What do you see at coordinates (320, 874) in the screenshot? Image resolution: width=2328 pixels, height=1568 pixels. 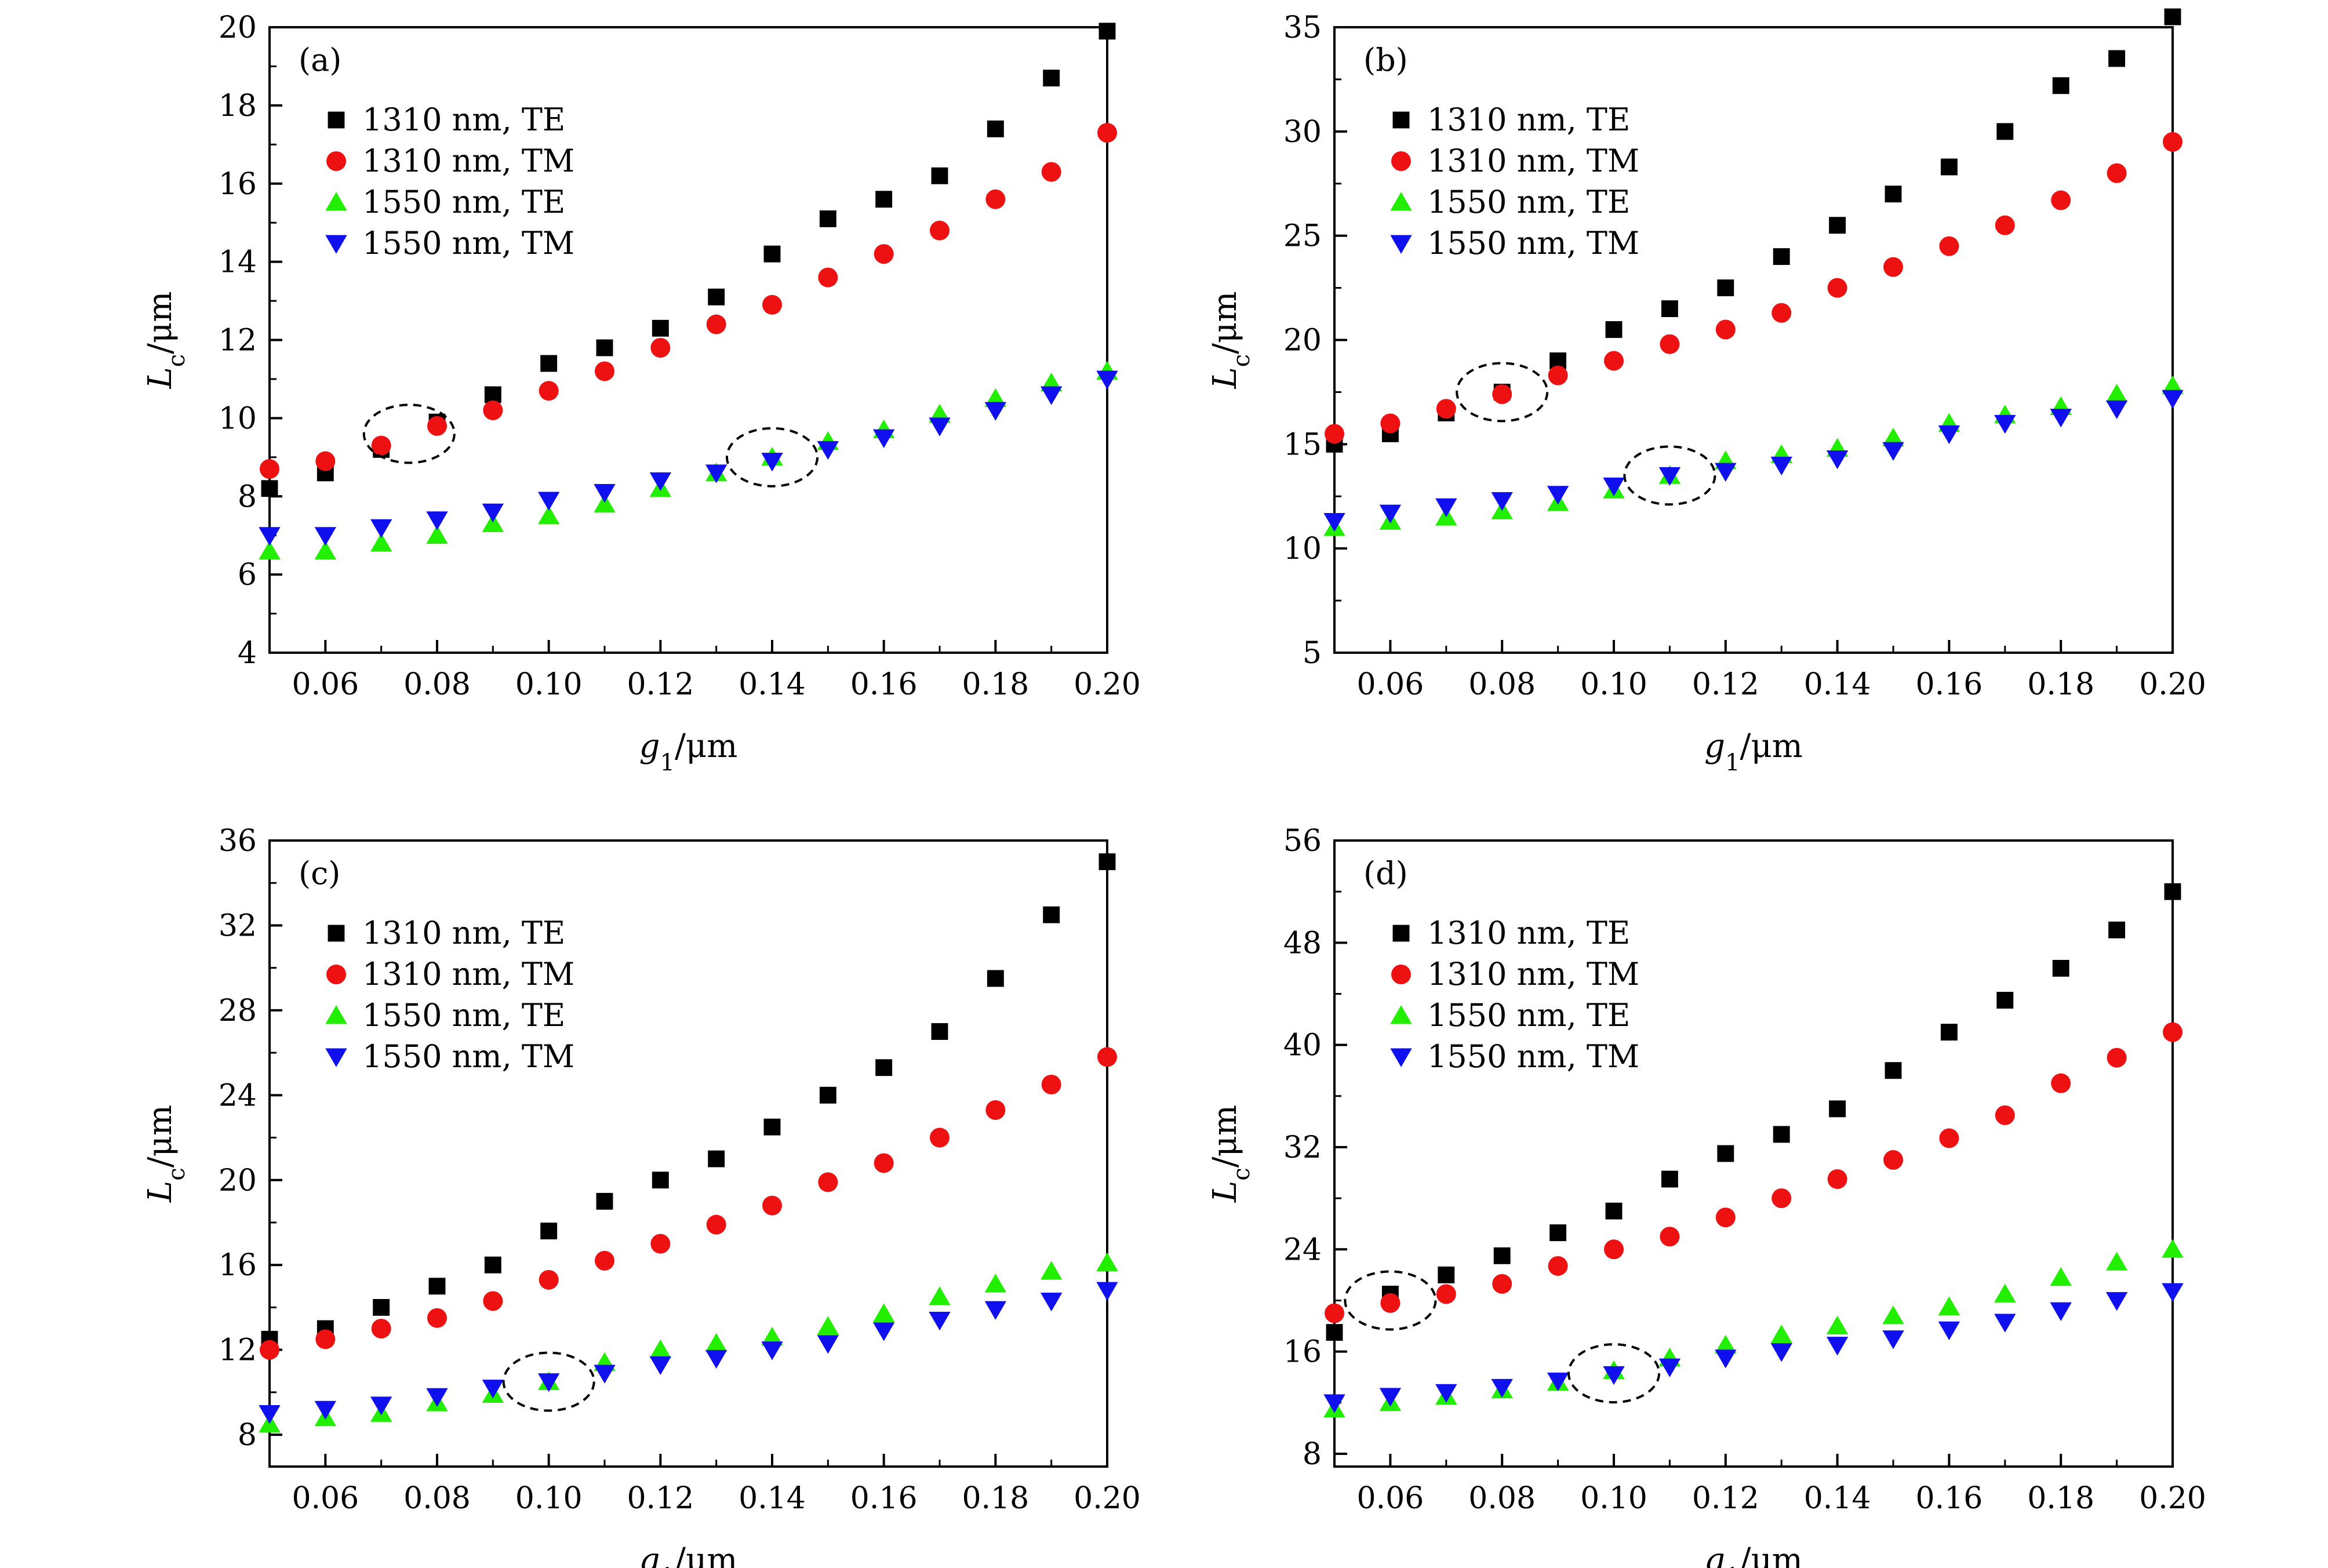 I see `panel-label: (c)` at bounding box center [320, 874].